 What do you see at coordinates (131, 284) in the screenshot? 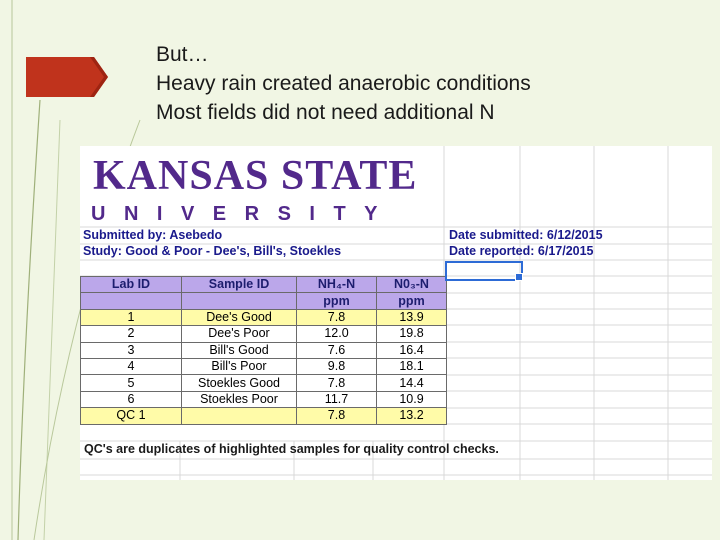
I see `header-lab-id: Lab ID` at bounding box center [131, 284].